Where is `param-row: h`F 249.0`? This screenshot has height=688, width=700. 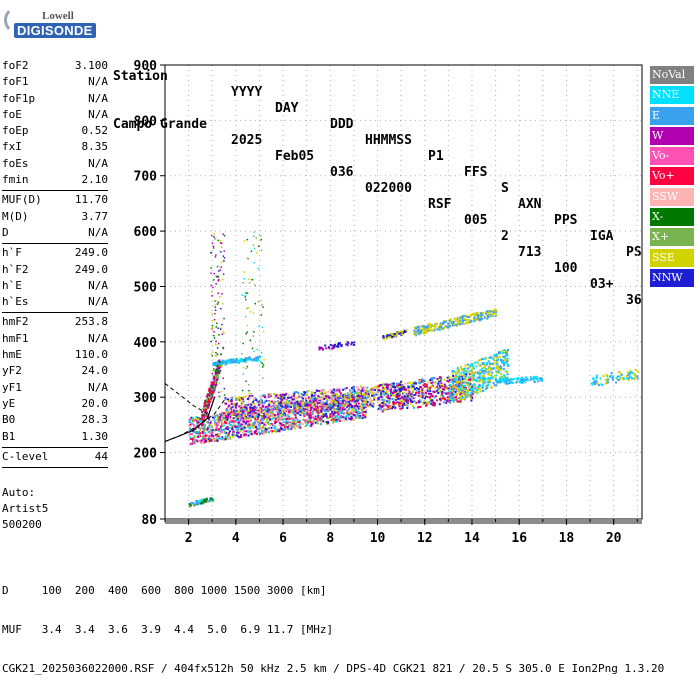 param-row: h`F 249.0 is located at coordinates (55, 254).